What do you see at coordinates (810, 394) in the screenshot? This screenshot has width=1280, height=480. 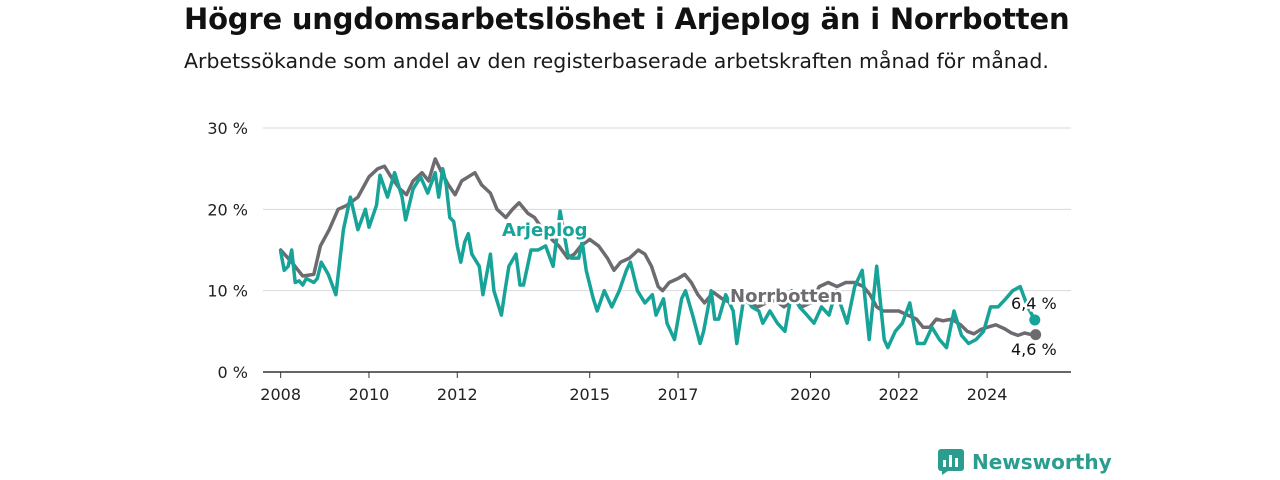 I see `x-tick-label: 2020` at bounding box center [810, 394].